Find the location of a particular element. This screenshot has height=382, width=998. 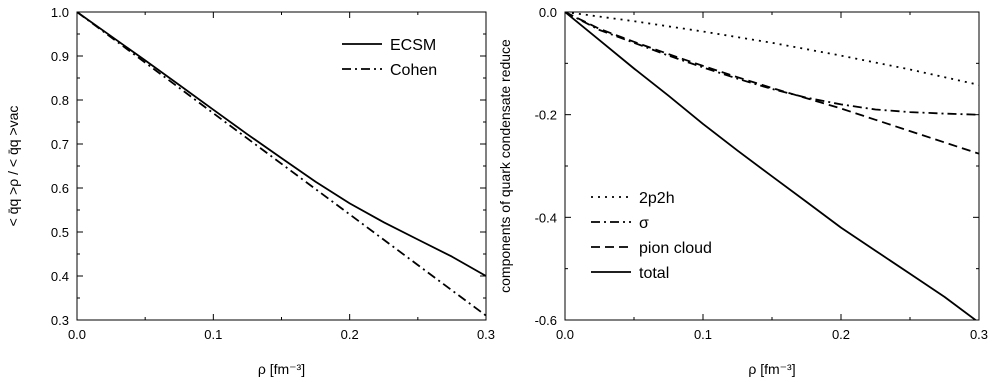

y-tick-label: -0.4 is located at coordinates (546, 217).